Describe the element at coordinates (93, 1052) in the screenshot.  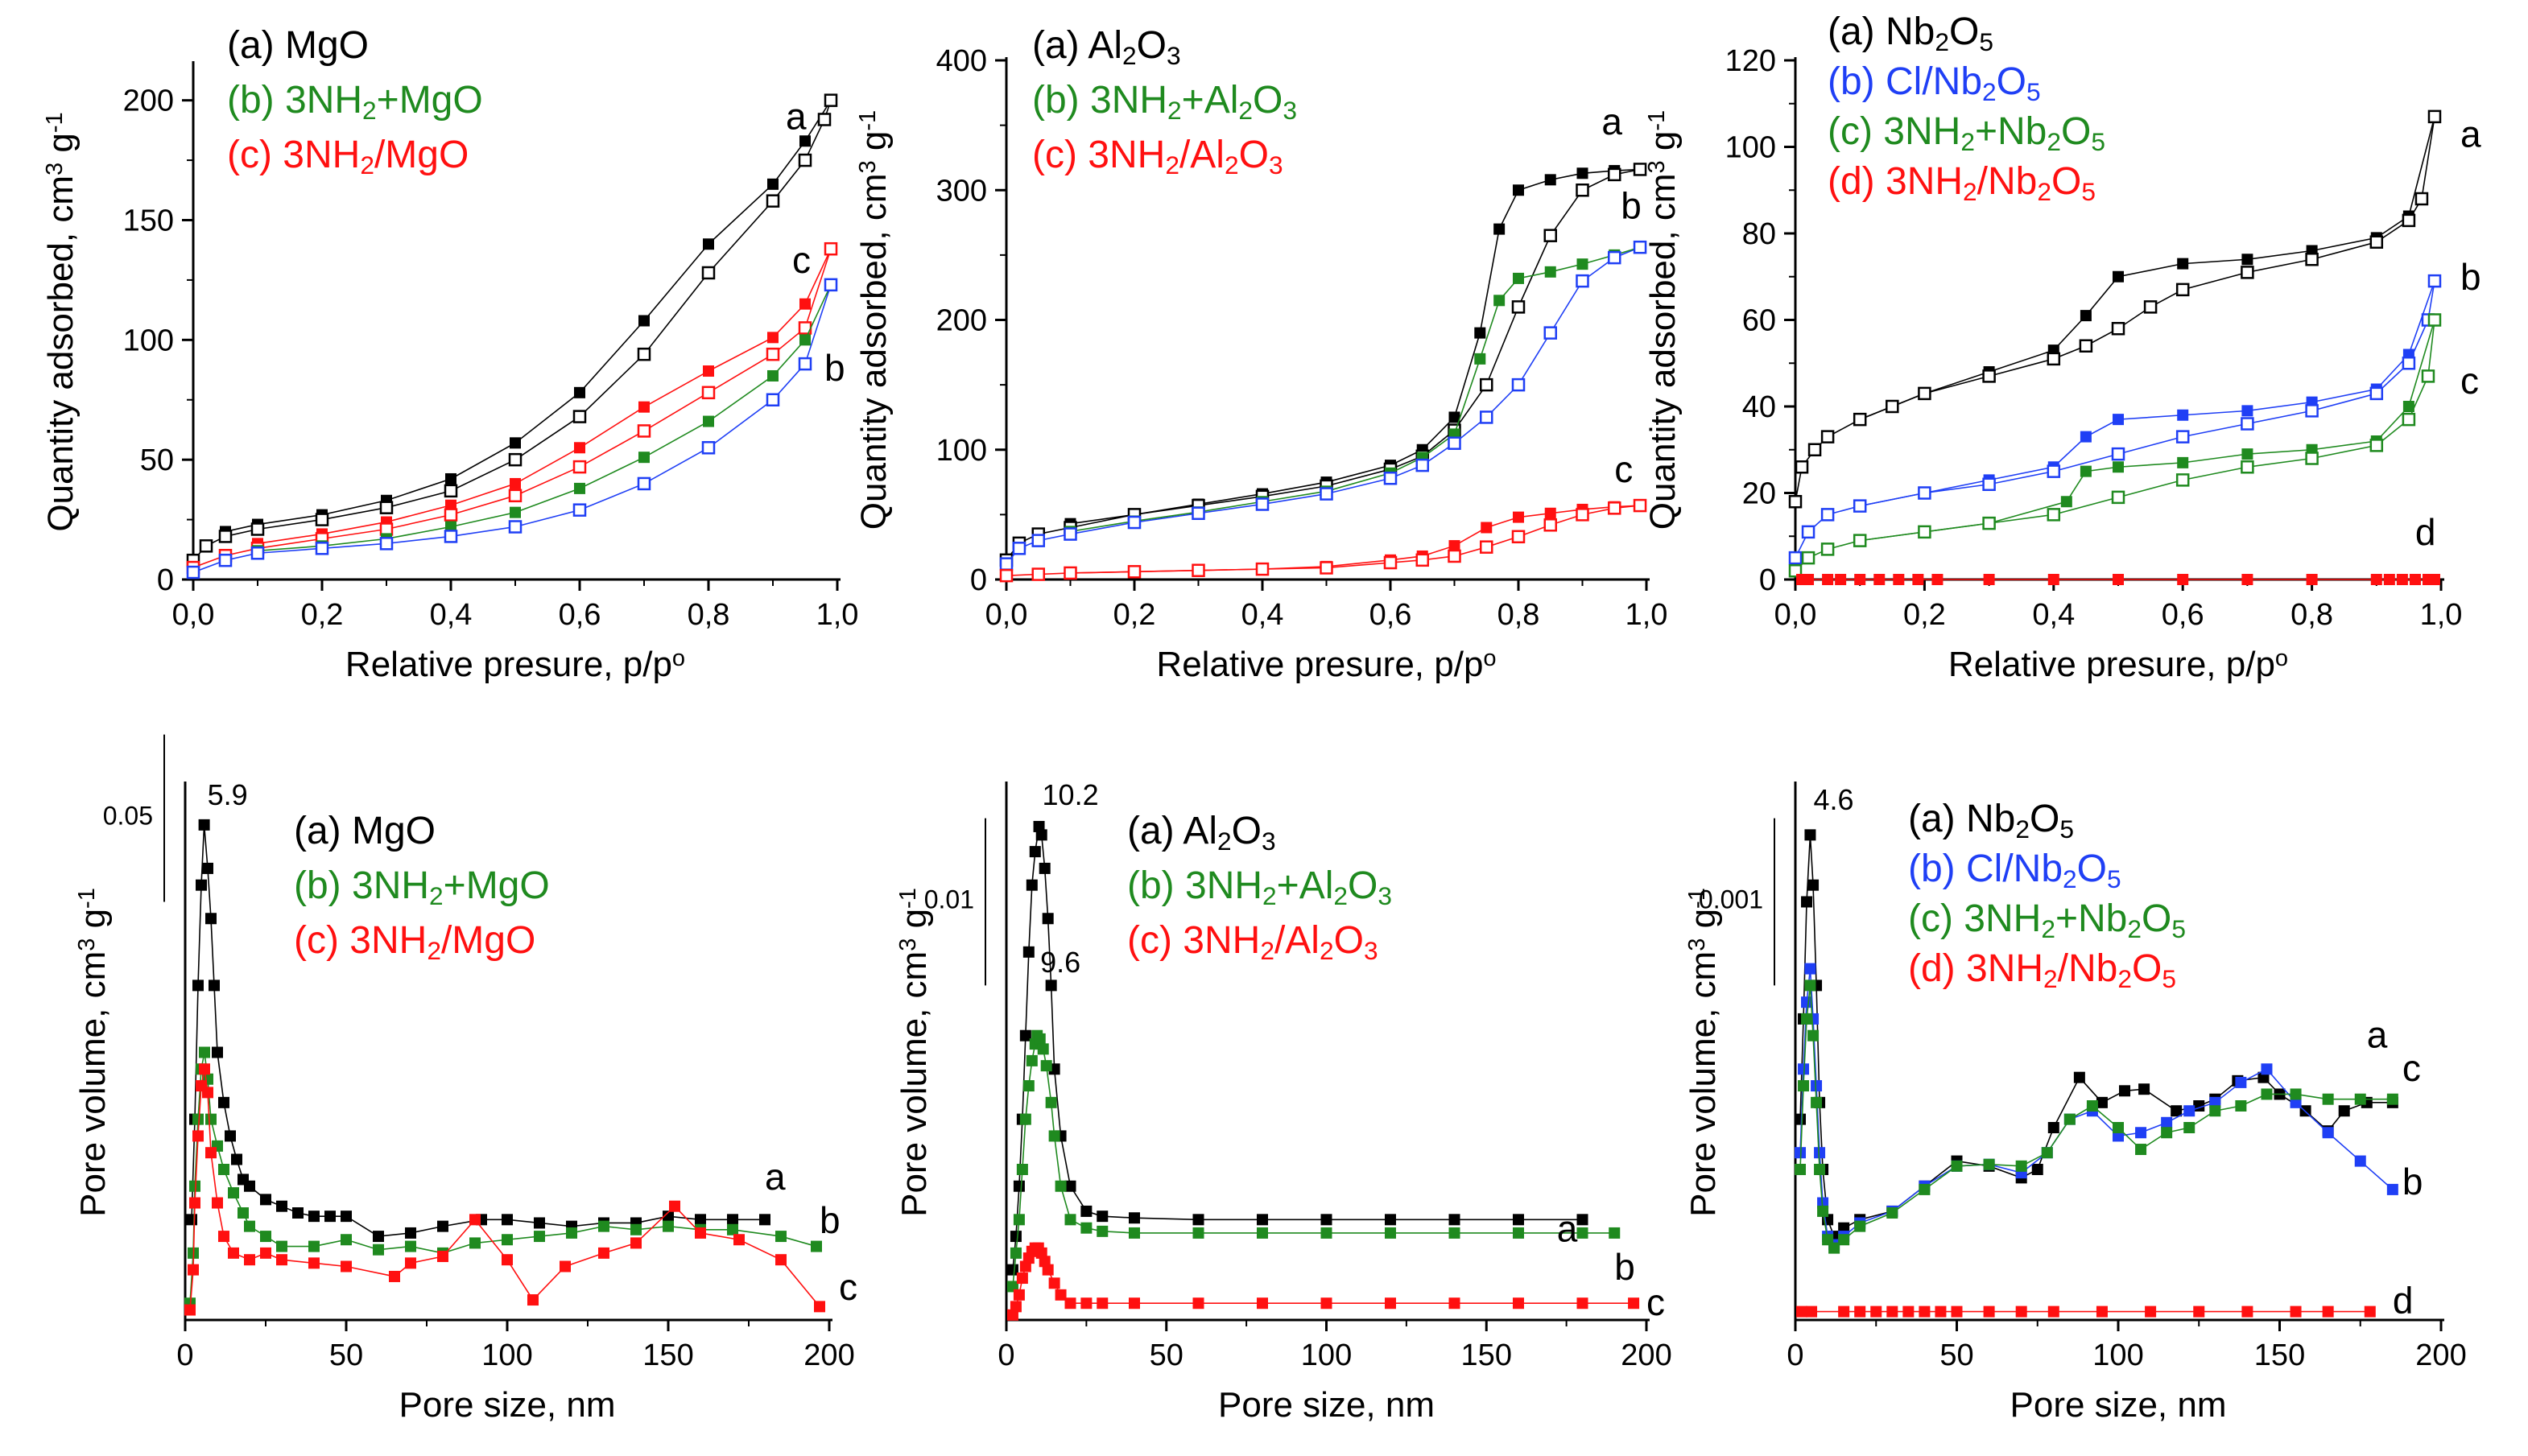
I see `y-axis-title: Pore volume, cm3 g-1` at that location.